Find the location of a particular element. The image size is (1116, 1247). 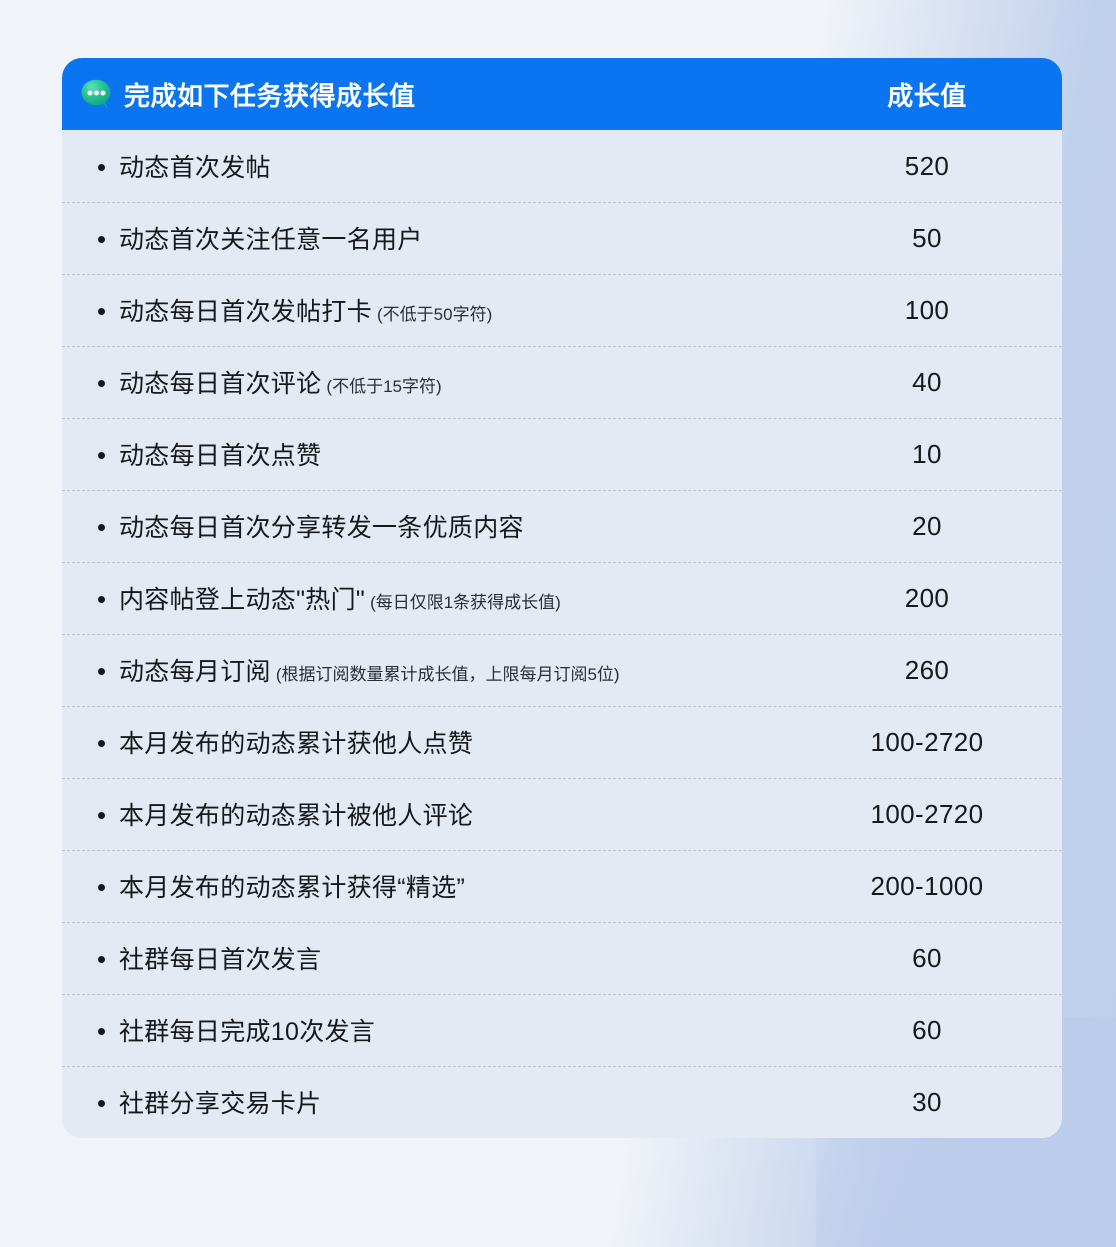

table-row: 动态首次关注任意一名用户 50 is located at coordinates (562, 238).